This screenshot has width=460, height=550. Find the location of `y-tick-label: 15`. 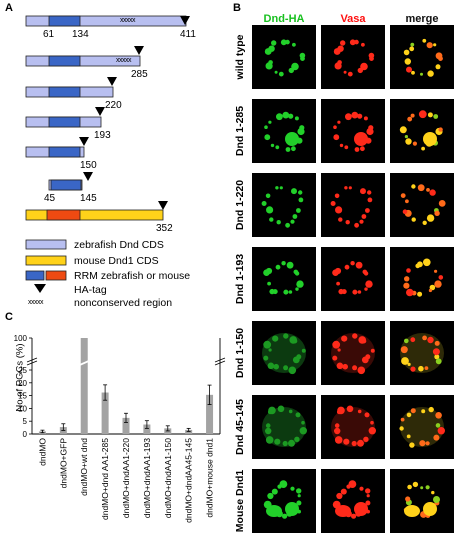

y-tick-label: 15 is located at coordinates (22, 396).